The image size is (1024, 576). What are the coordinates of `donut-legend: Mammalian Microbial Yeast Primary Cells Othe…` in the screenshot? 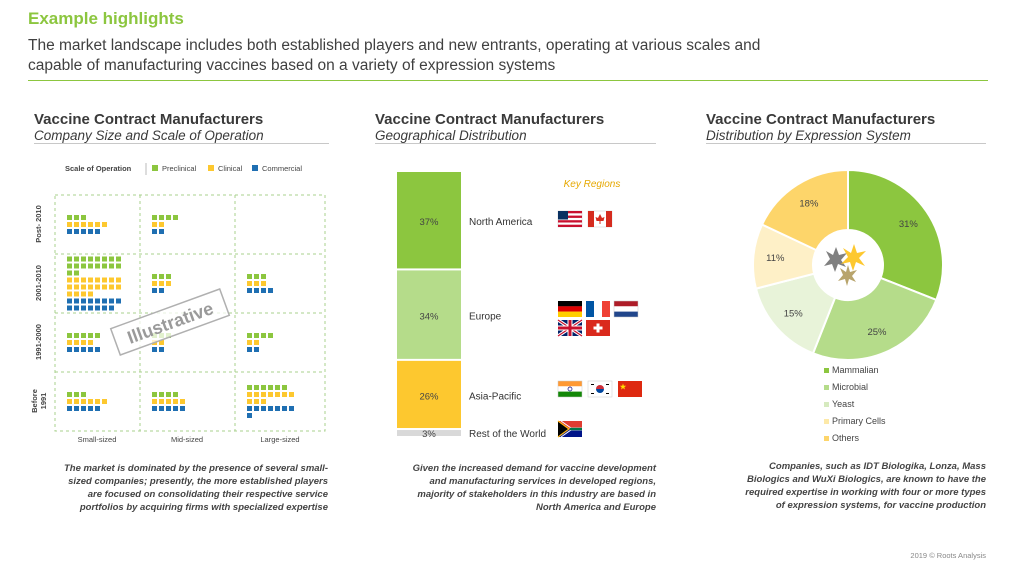 It's located at (855, 404).